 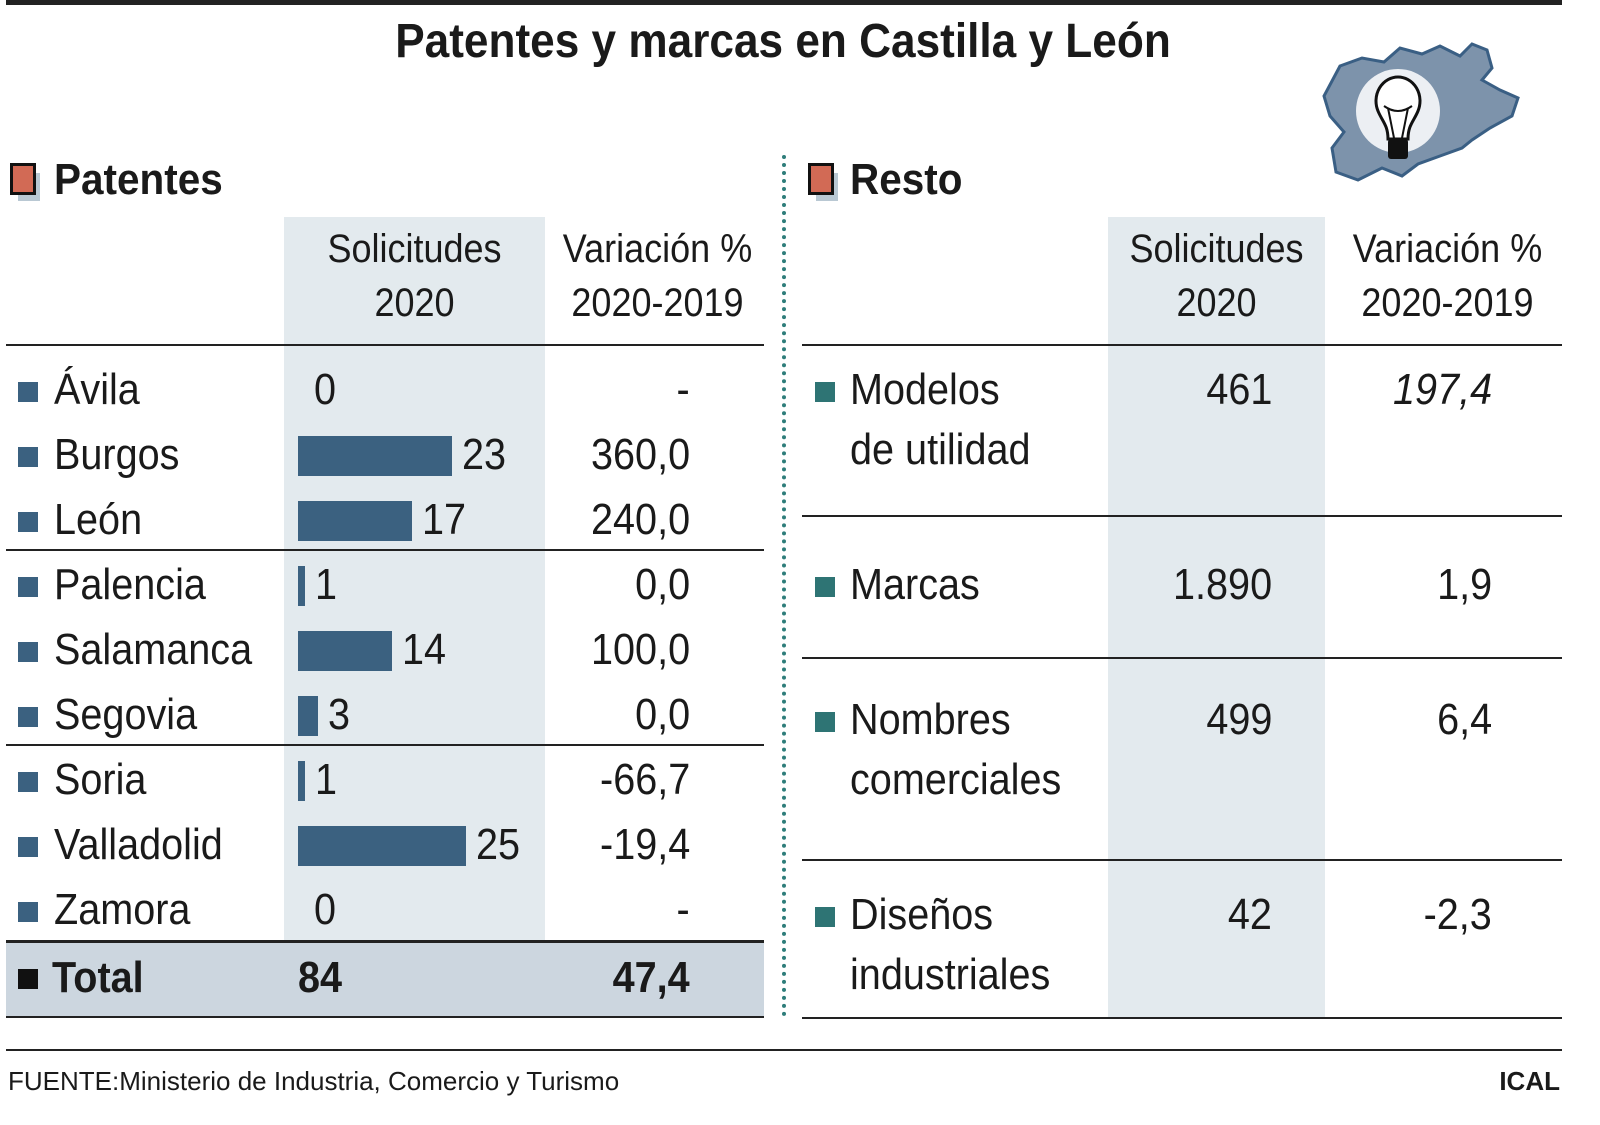 What do you see at coordinates (640, 519) in the screenshot?
I see `variation-value: 240,0` at bounding box center [640, 519].